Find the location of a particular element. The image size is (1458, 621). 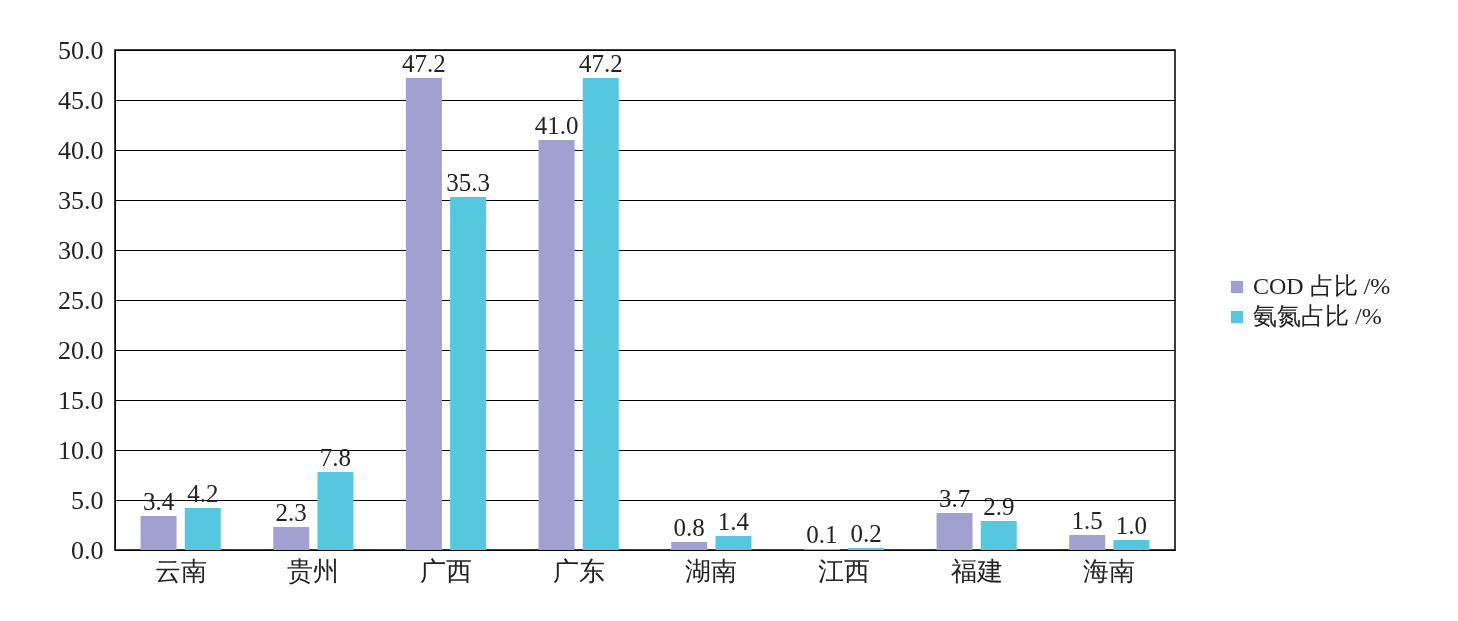

x-tick-label: 湖南 is located at coordinates (711, 571).